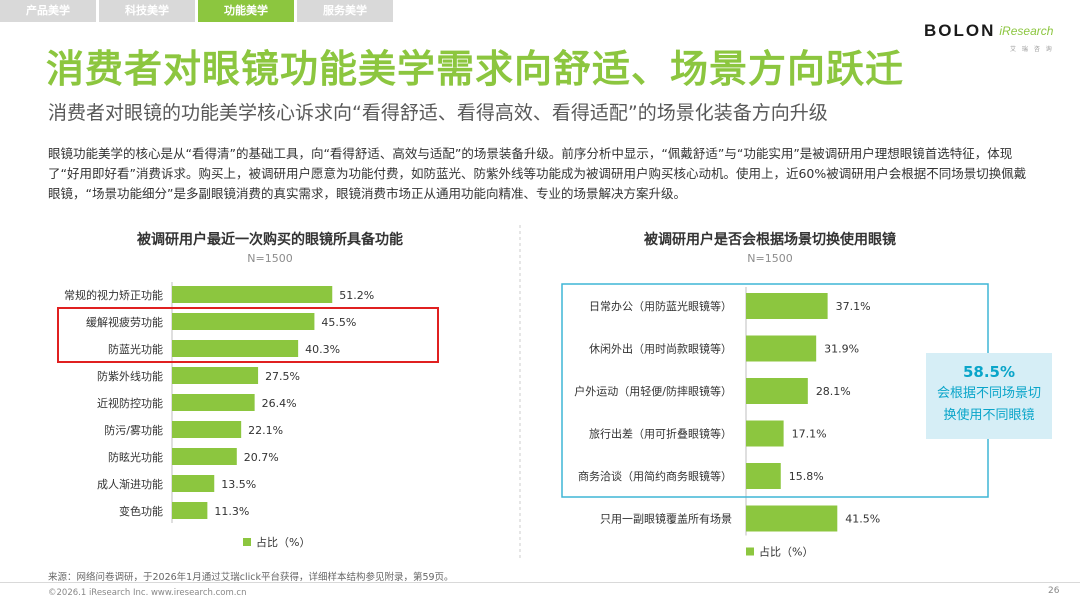  I want to click on chart1-value-label: 22.1%, so click(265, 430).